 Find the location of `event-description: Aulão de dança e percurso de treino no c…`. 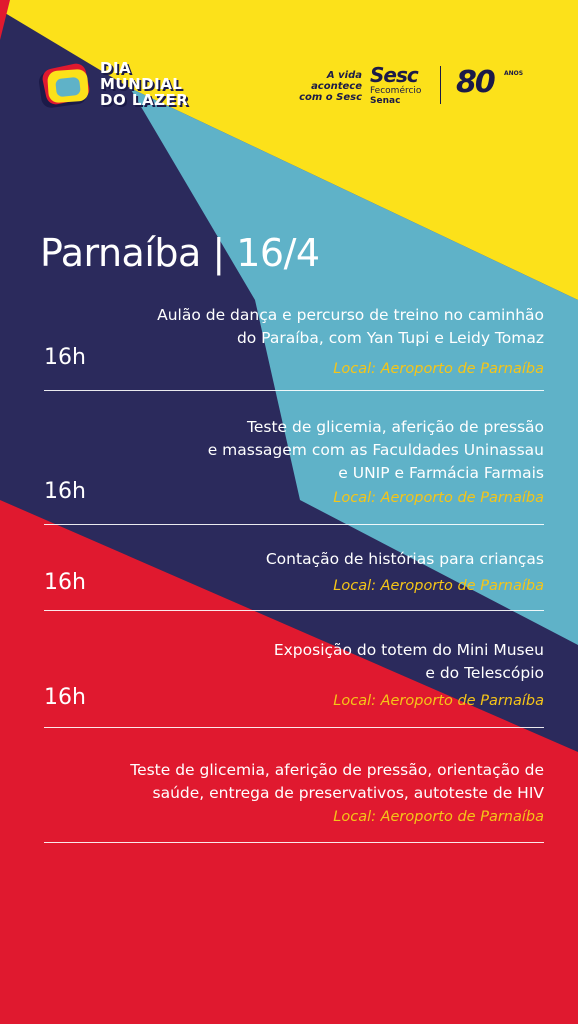

event-description: Aulão de dança e percurso de treino no c… is located at coordinates (350, 327).